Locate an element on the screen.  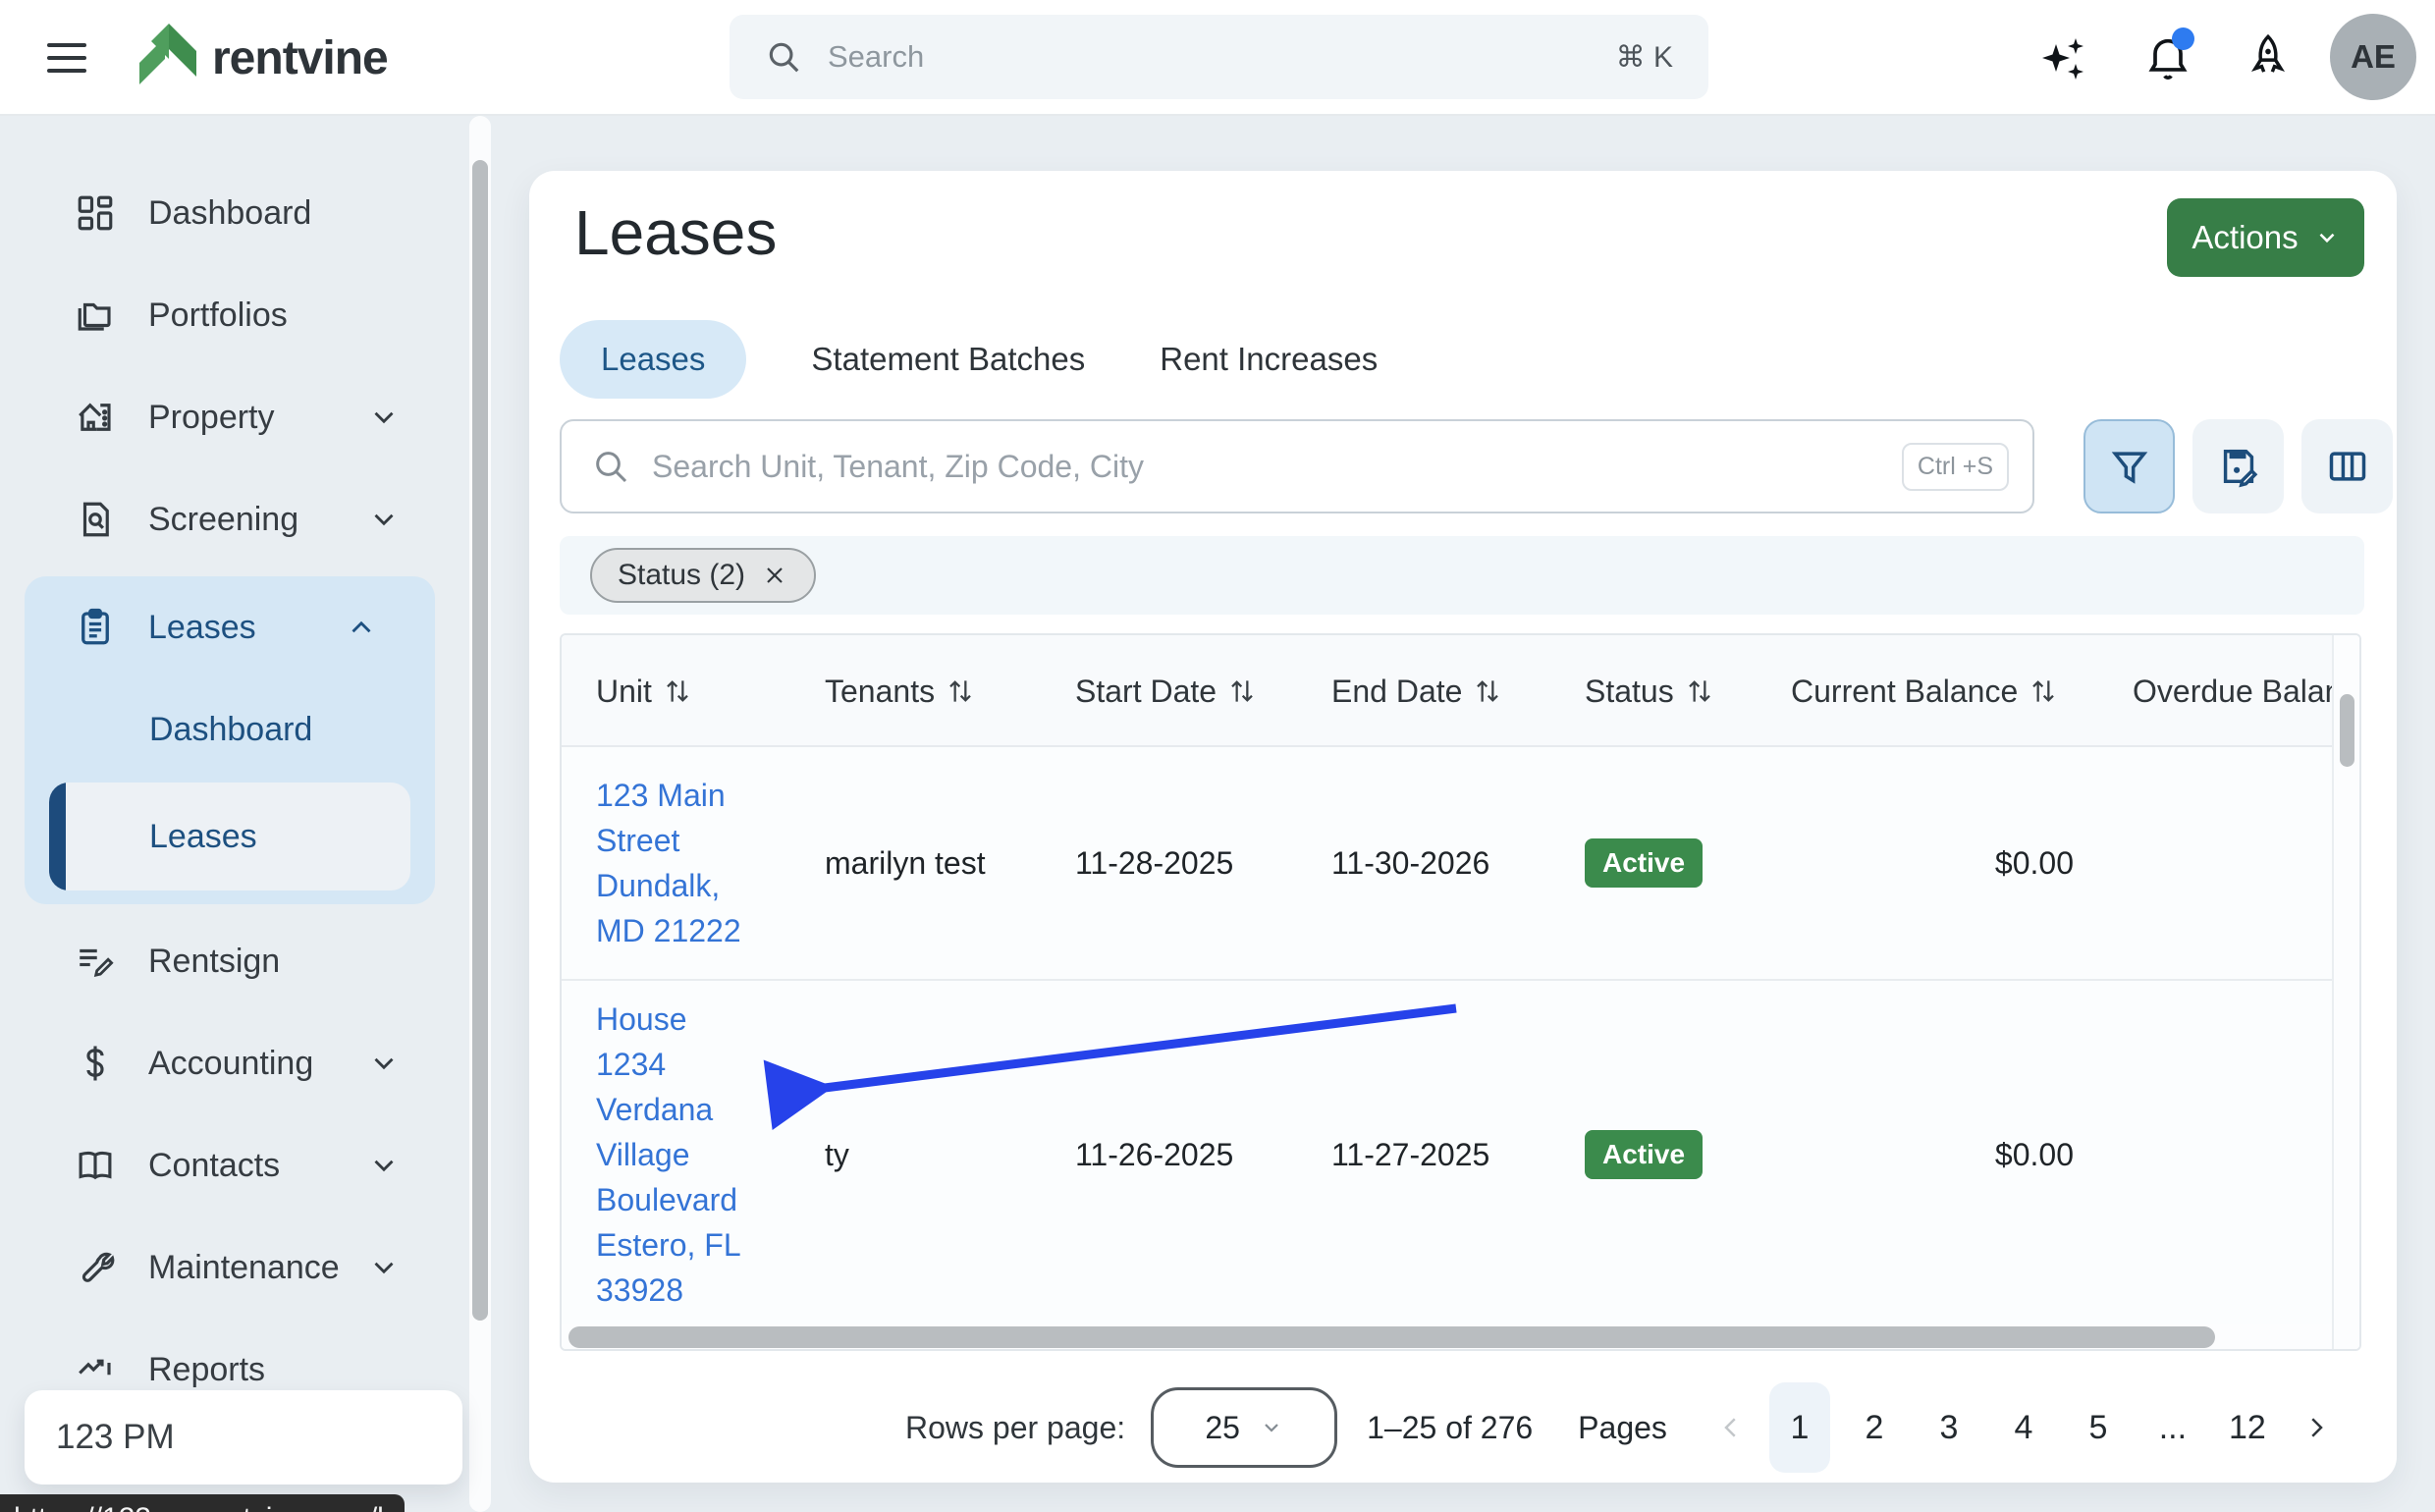
property-house-icon is located at coordinates (95, 418).